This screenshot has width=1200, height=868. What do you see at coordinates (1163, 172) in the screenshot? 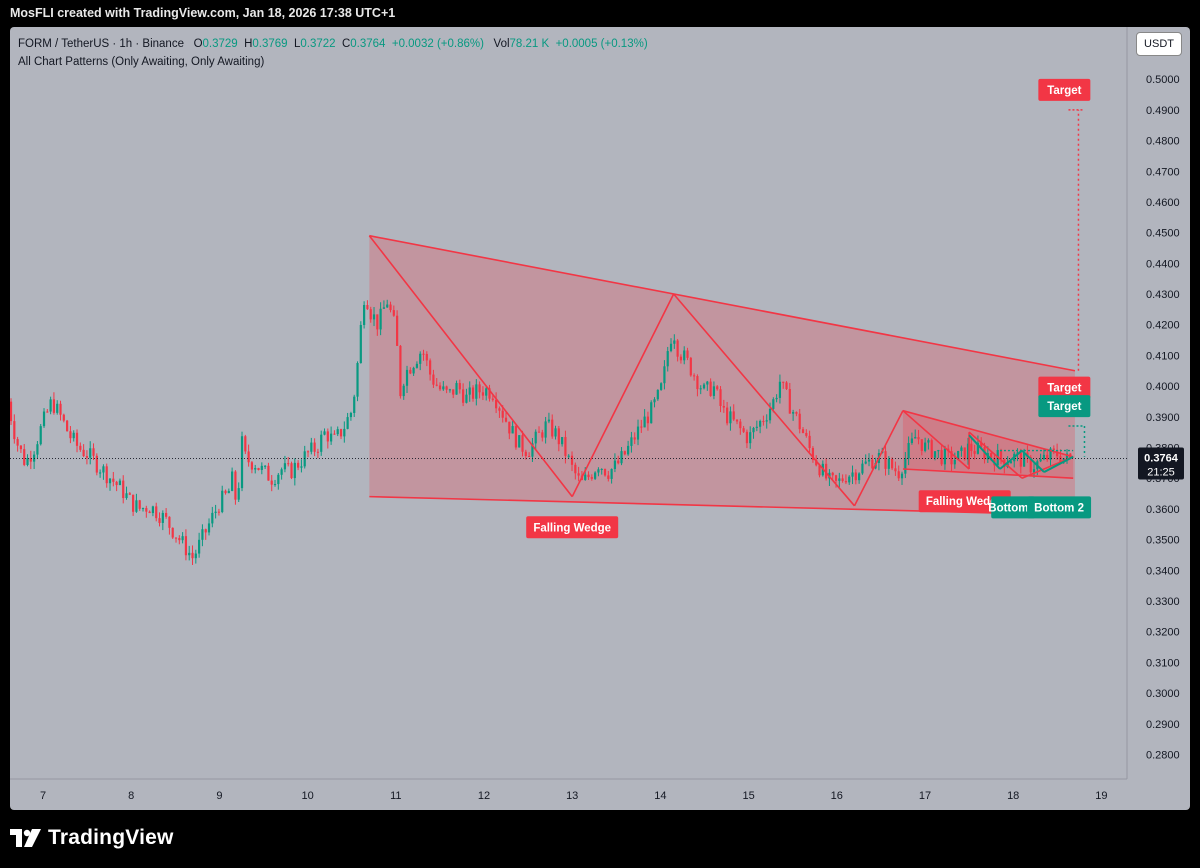
I see `price-tick-label: 0.4700` at bounding box center [1163, 172].